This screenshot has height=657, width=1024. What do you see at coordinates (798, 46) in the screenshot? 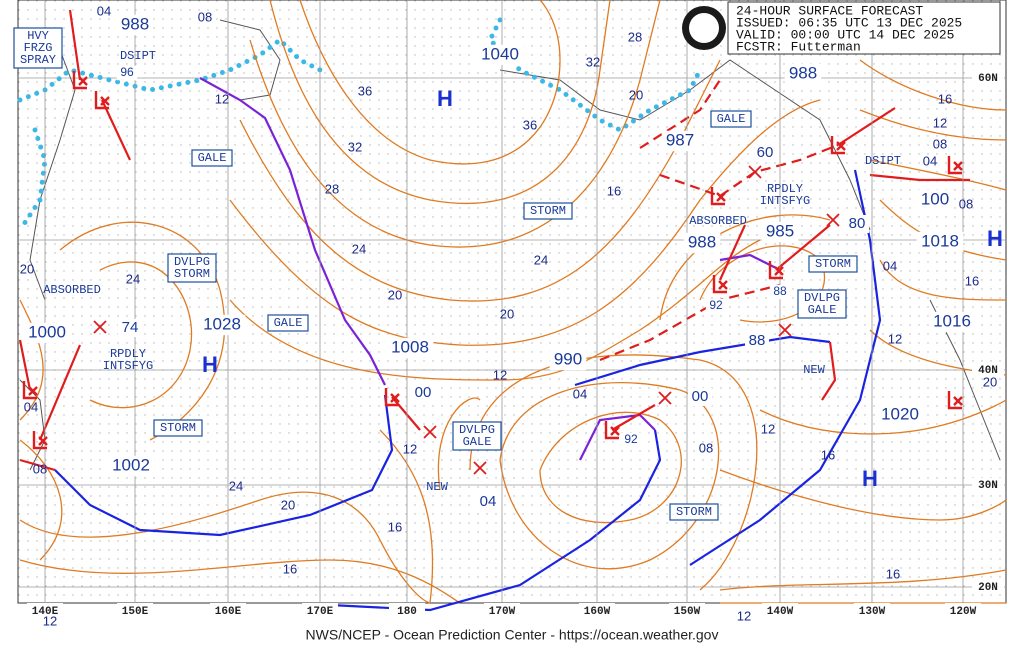
I see `title-line: FCSTR: Futterman` at bounding box center [798, 46].